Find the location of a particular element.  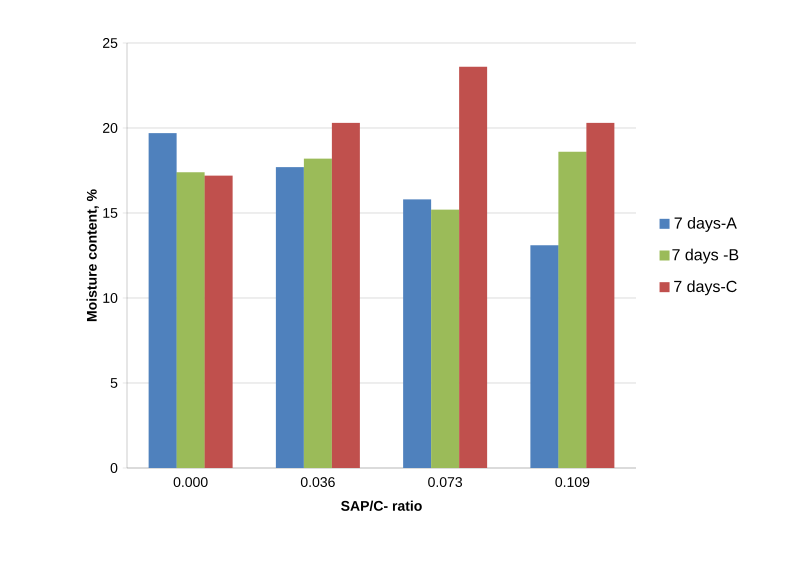

y-axis-title: Moisture content, % is located at coordinates (92, 255).